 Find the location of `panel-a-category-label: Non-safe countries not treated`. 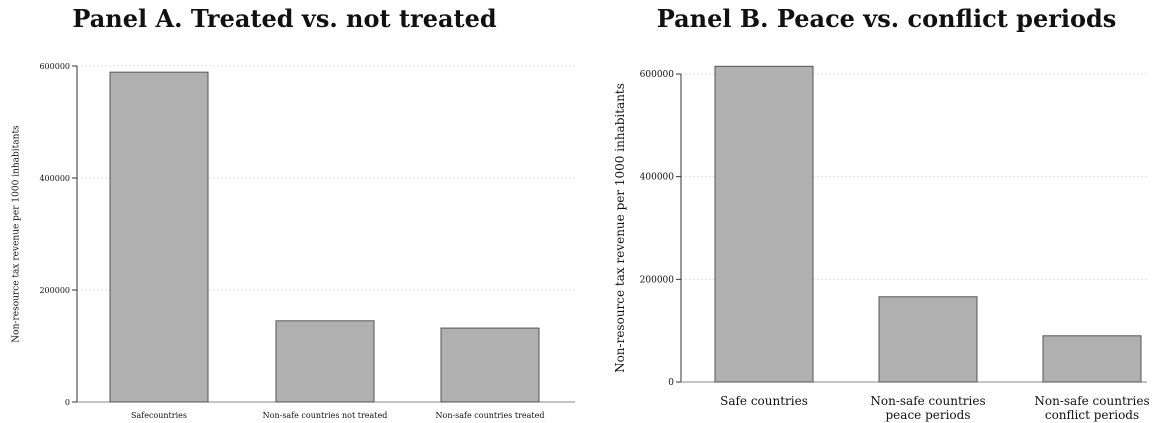

panel-a-category-label: Non-safe countries not treated is located at coordinates (325, 415).